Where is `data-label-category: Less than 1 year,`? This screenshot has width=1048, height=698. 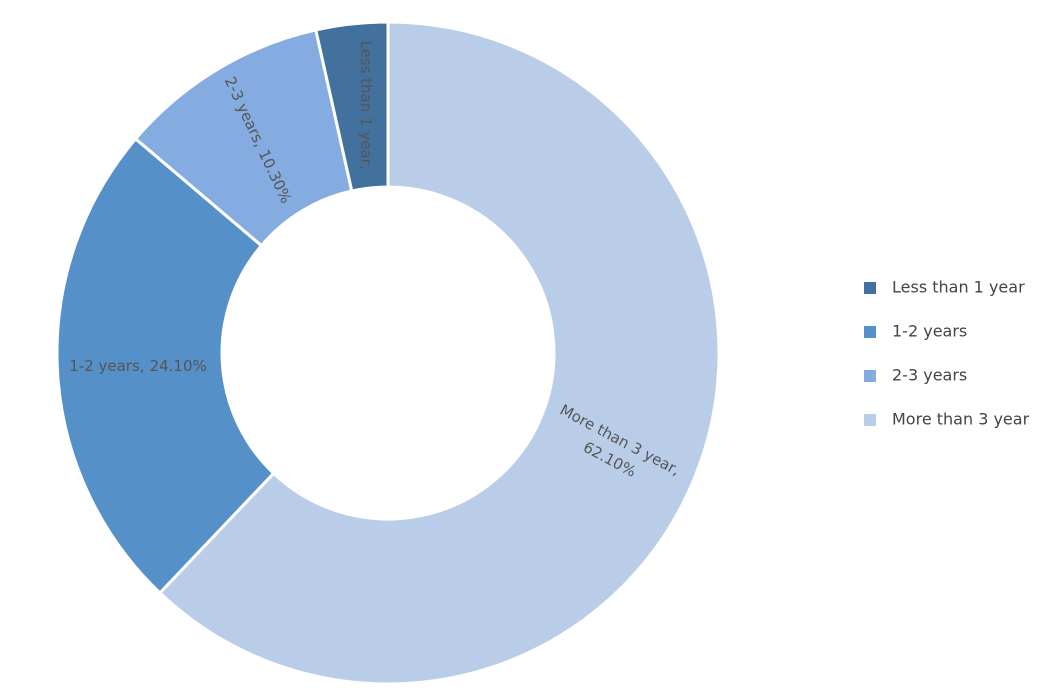 data-label-category: Less than 1 year, is located at coordinates (367, 104).